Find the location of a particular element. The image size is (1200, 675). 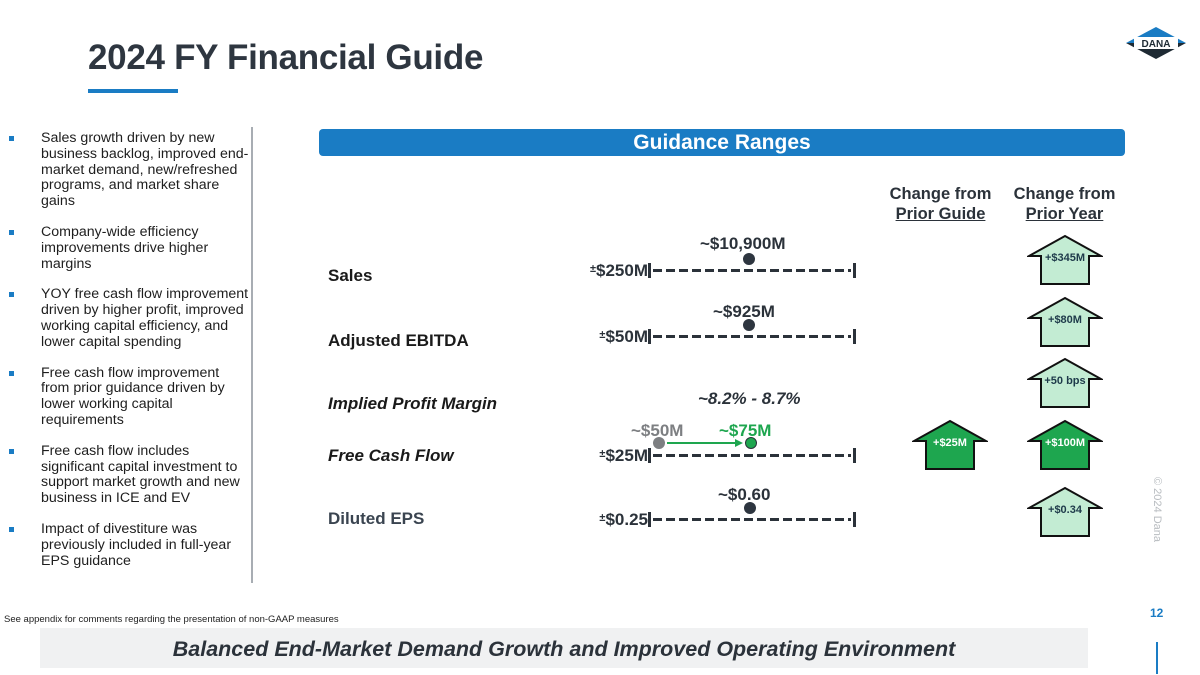

up-arrow-icon-ebitda-prior-year: +$80M is located at coordinates (1065, 322).